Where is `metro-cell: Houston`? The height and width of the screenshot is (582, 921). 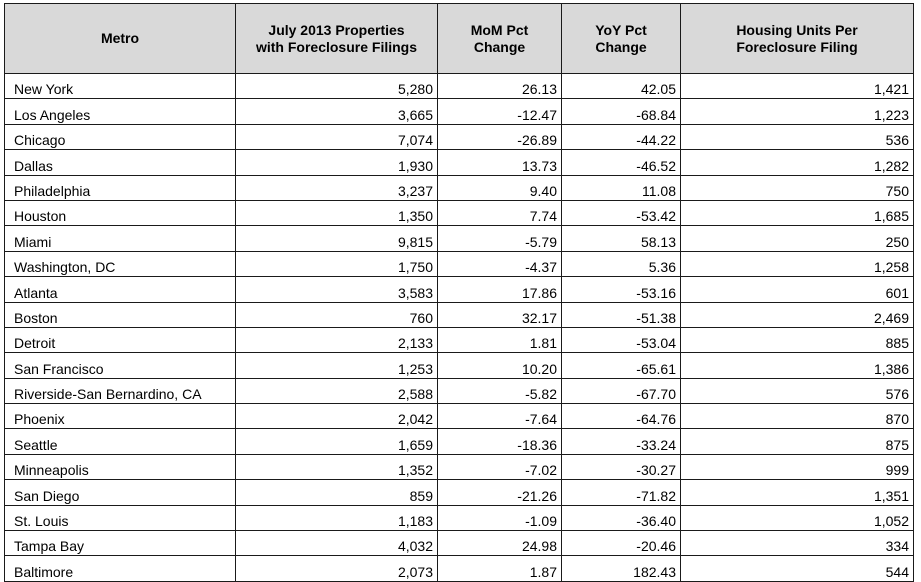
metro-cell: Houston is located at coordinates (120, 213).